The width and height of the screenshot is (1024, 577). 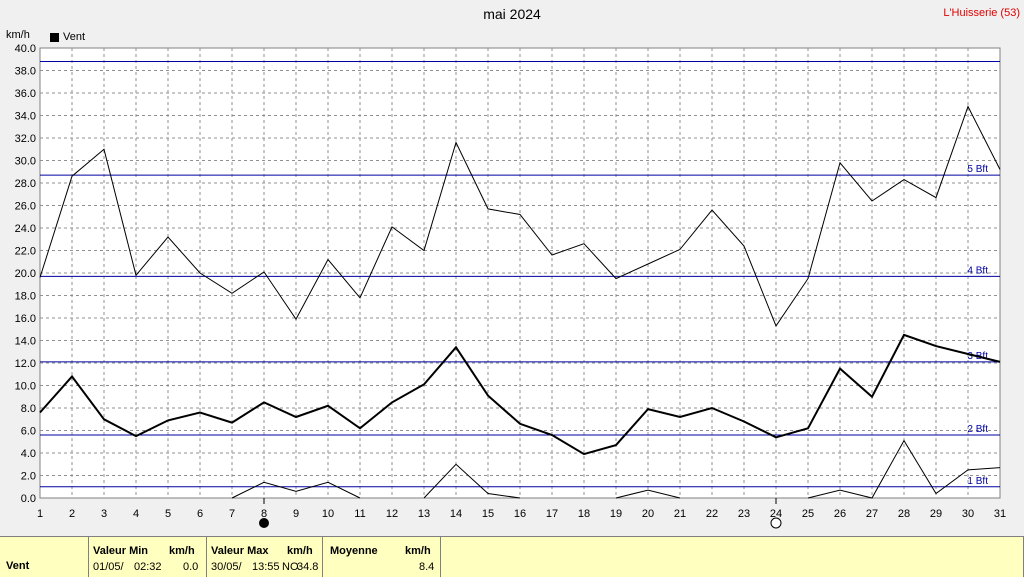 I want to click on y-tick-label: 22.0, so click(x=25, y=252).